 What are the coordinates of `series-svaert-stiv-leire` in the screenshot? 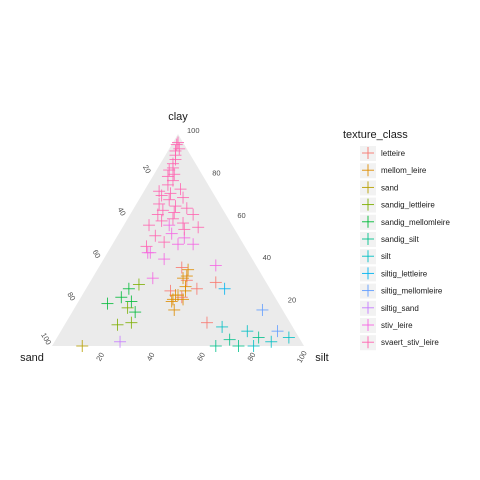 It's located at (172, 194).